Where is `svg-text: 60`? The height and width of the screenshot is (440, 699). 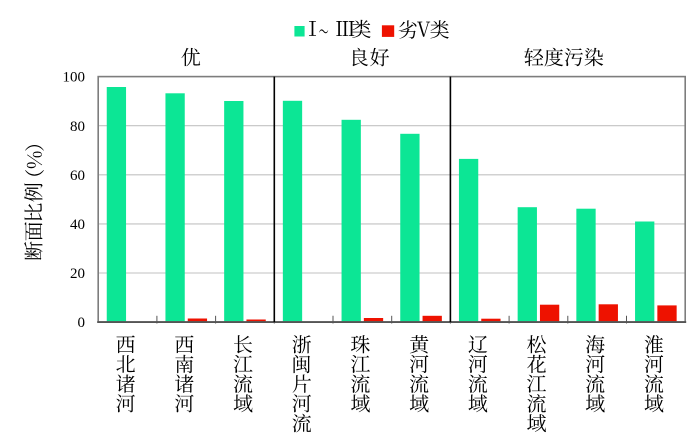 svg-text: 60 is located at coordinates (77, 176).